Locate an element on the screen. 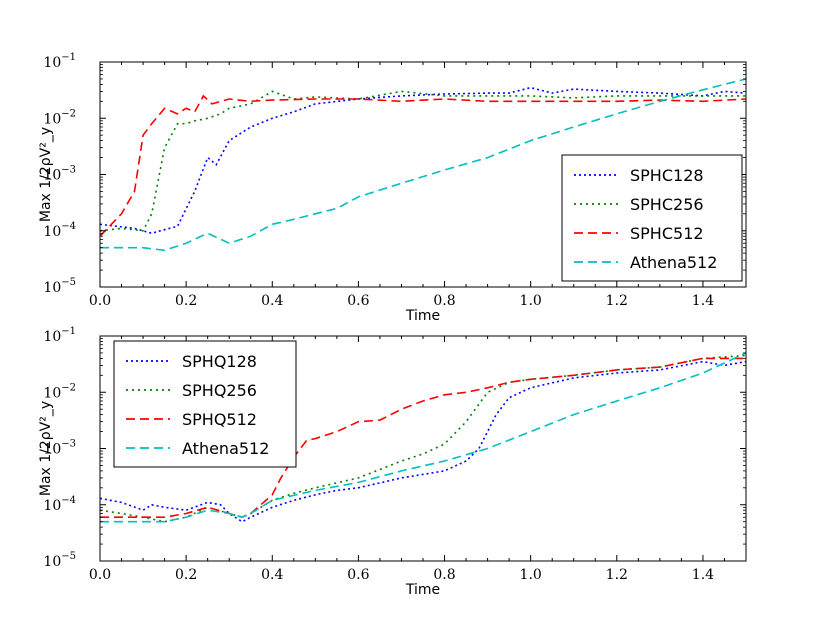 The image size is (830, 623). legend-label-sphc128: SPHC128 is located at coordinates (667, 175).